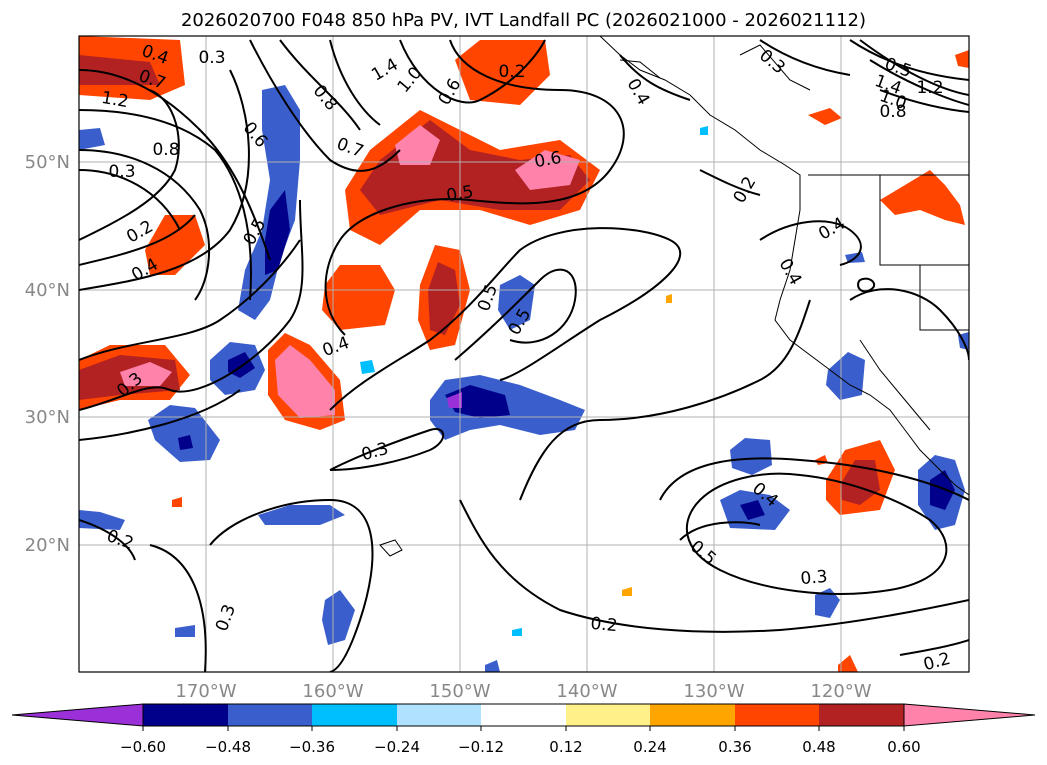 Image resolution: width=1047 pixels, height=765 pixels. Describe the element at coordinates (734, 747) in the screenshot. I see `colorbar-tick-label: 0.36` at that location.